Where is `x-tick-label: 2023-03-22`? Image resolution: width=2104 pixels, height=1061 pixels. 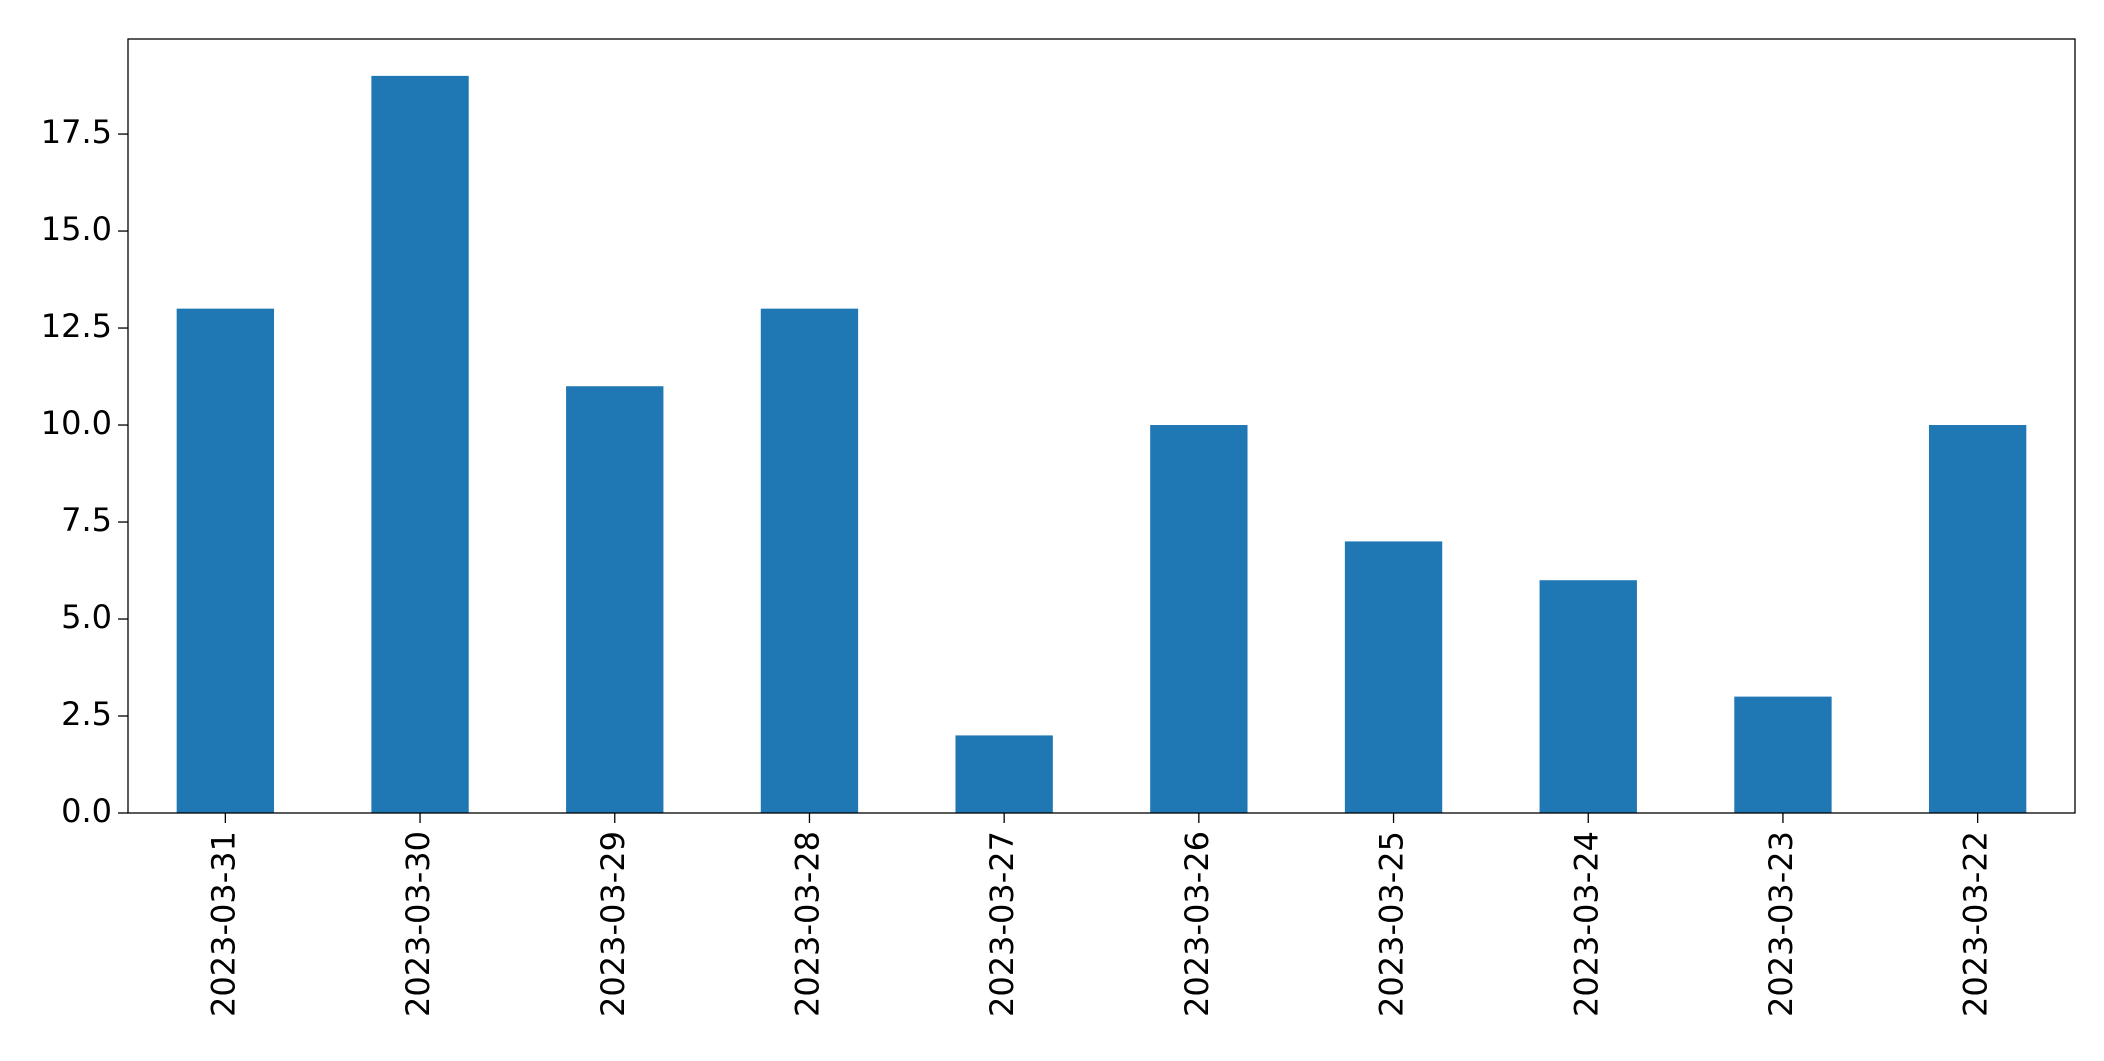
x-tick-label: 2023-03-22 is located at coordinates (1976, 924).